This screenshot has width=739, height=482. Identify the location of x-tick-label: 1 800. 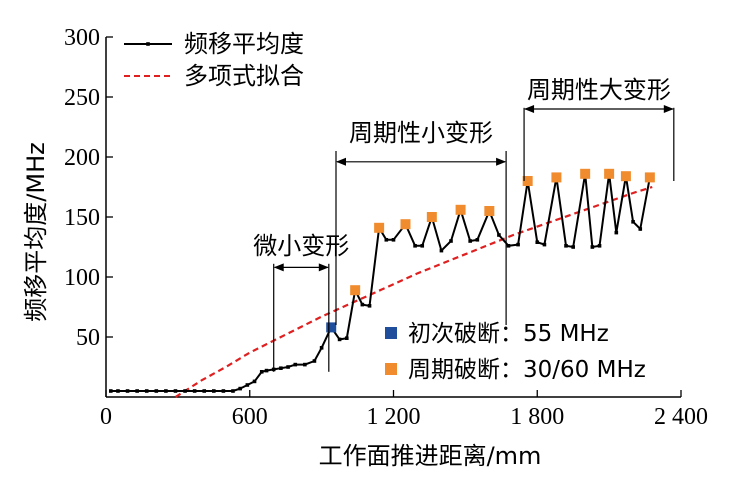
(537, 417).